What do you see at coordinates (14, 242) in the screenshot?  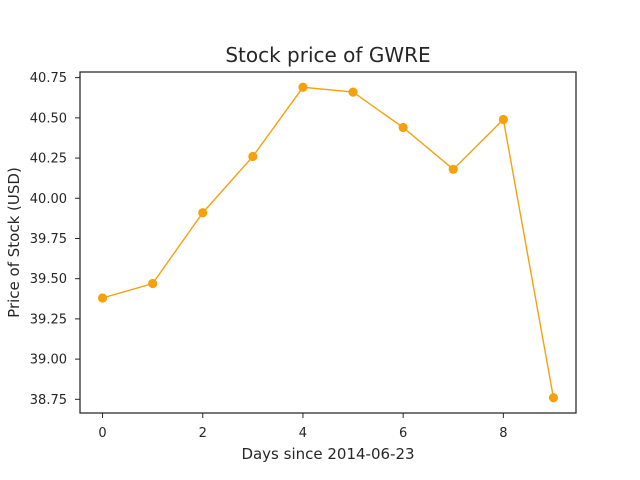 I see `y-axis-label: Price of Stock (USD)` at bounding box center [14, 242].